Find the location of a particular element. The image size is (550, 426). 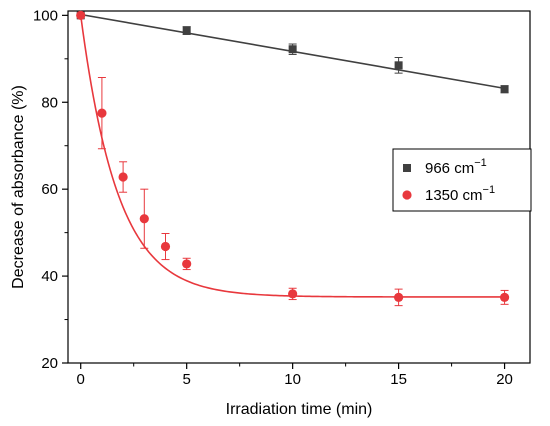

legend-box is located at coordinates (462, 180).